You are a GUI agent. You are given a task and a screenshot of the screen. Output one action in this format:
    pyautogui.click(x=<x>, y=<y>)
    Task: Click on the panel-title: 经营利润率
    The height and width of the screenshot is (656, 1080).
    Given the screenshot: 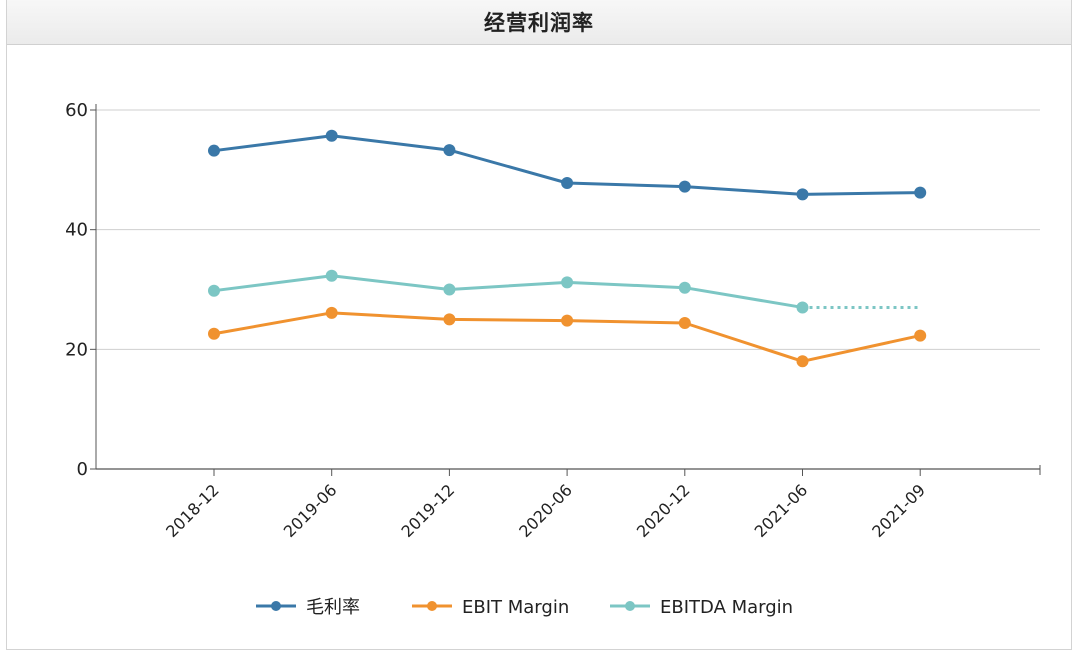 What is the action you would take?
    pyautogui.click(x=539, y=23)
    